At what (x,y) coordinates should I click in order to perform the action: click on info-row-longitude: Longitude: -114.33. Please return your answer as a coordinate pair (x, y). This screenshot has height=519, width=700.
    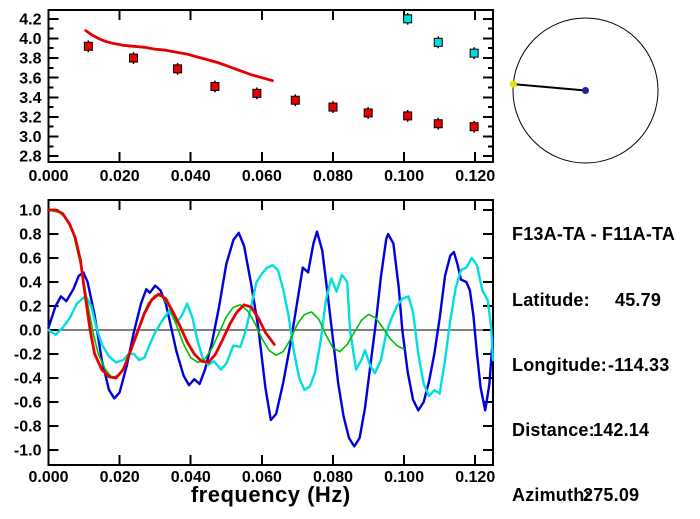
    Looking at the image, I should click on (606, 366).